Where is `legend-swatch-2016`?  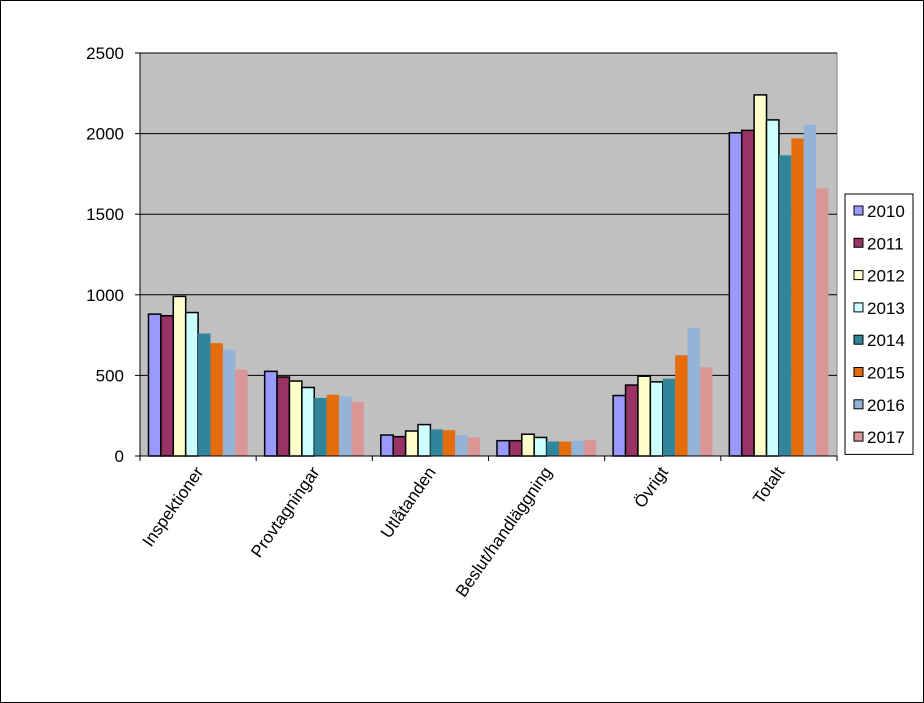 legend-swatch-2016 is located at coordinates (858, 404).